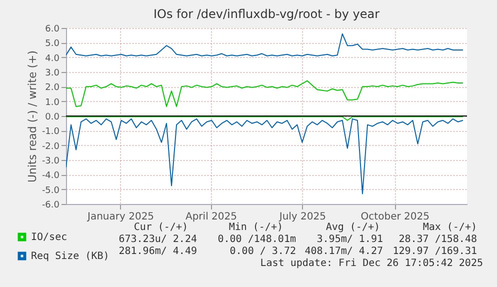 The width and height of the screenshot is (497, 287). What do you see at coordinates (51, 191) in the screenshot?
I see `y-tick-label: -5.0` at bounding box center [51, 191].